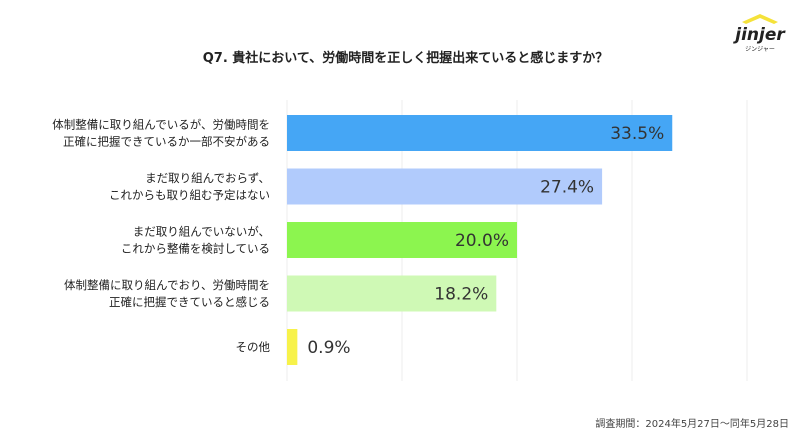  Describe the element at coordinates (195, 249) in the screenshot. I see `category-label: これから整備を検討している` at that location.